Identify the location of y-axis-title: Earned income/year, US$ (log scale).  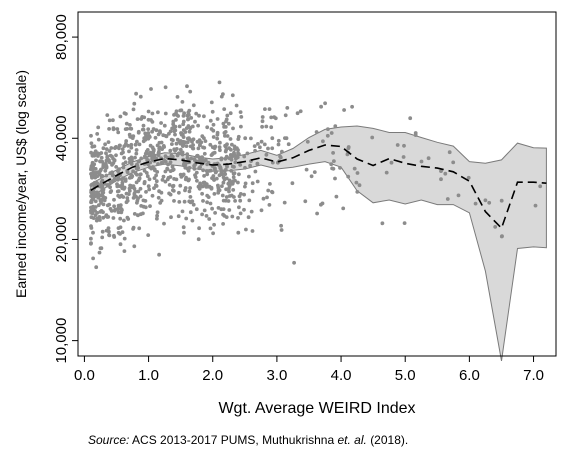
(21, 184).